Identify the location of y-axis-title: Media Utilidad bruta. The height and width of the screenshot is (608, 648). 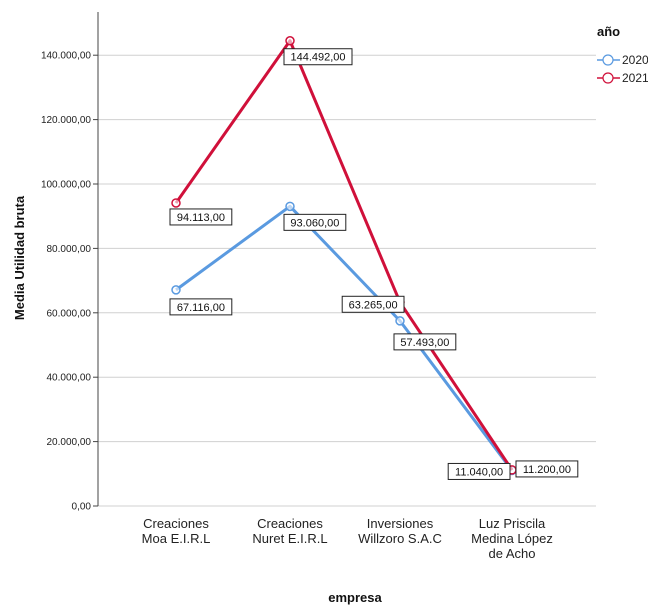
(19, 257).